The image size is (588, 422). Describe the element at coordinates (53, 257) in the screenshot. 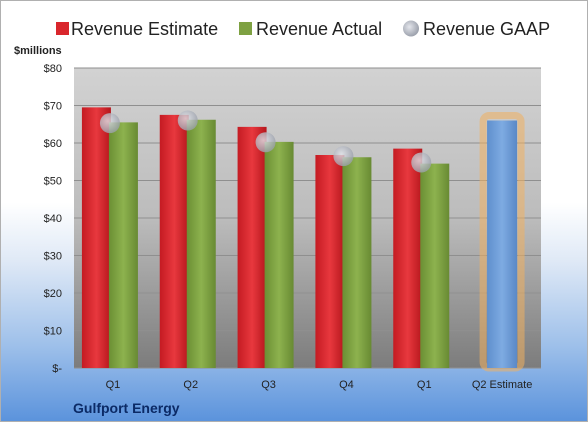

I see `y-tick-label: $30` at that location.